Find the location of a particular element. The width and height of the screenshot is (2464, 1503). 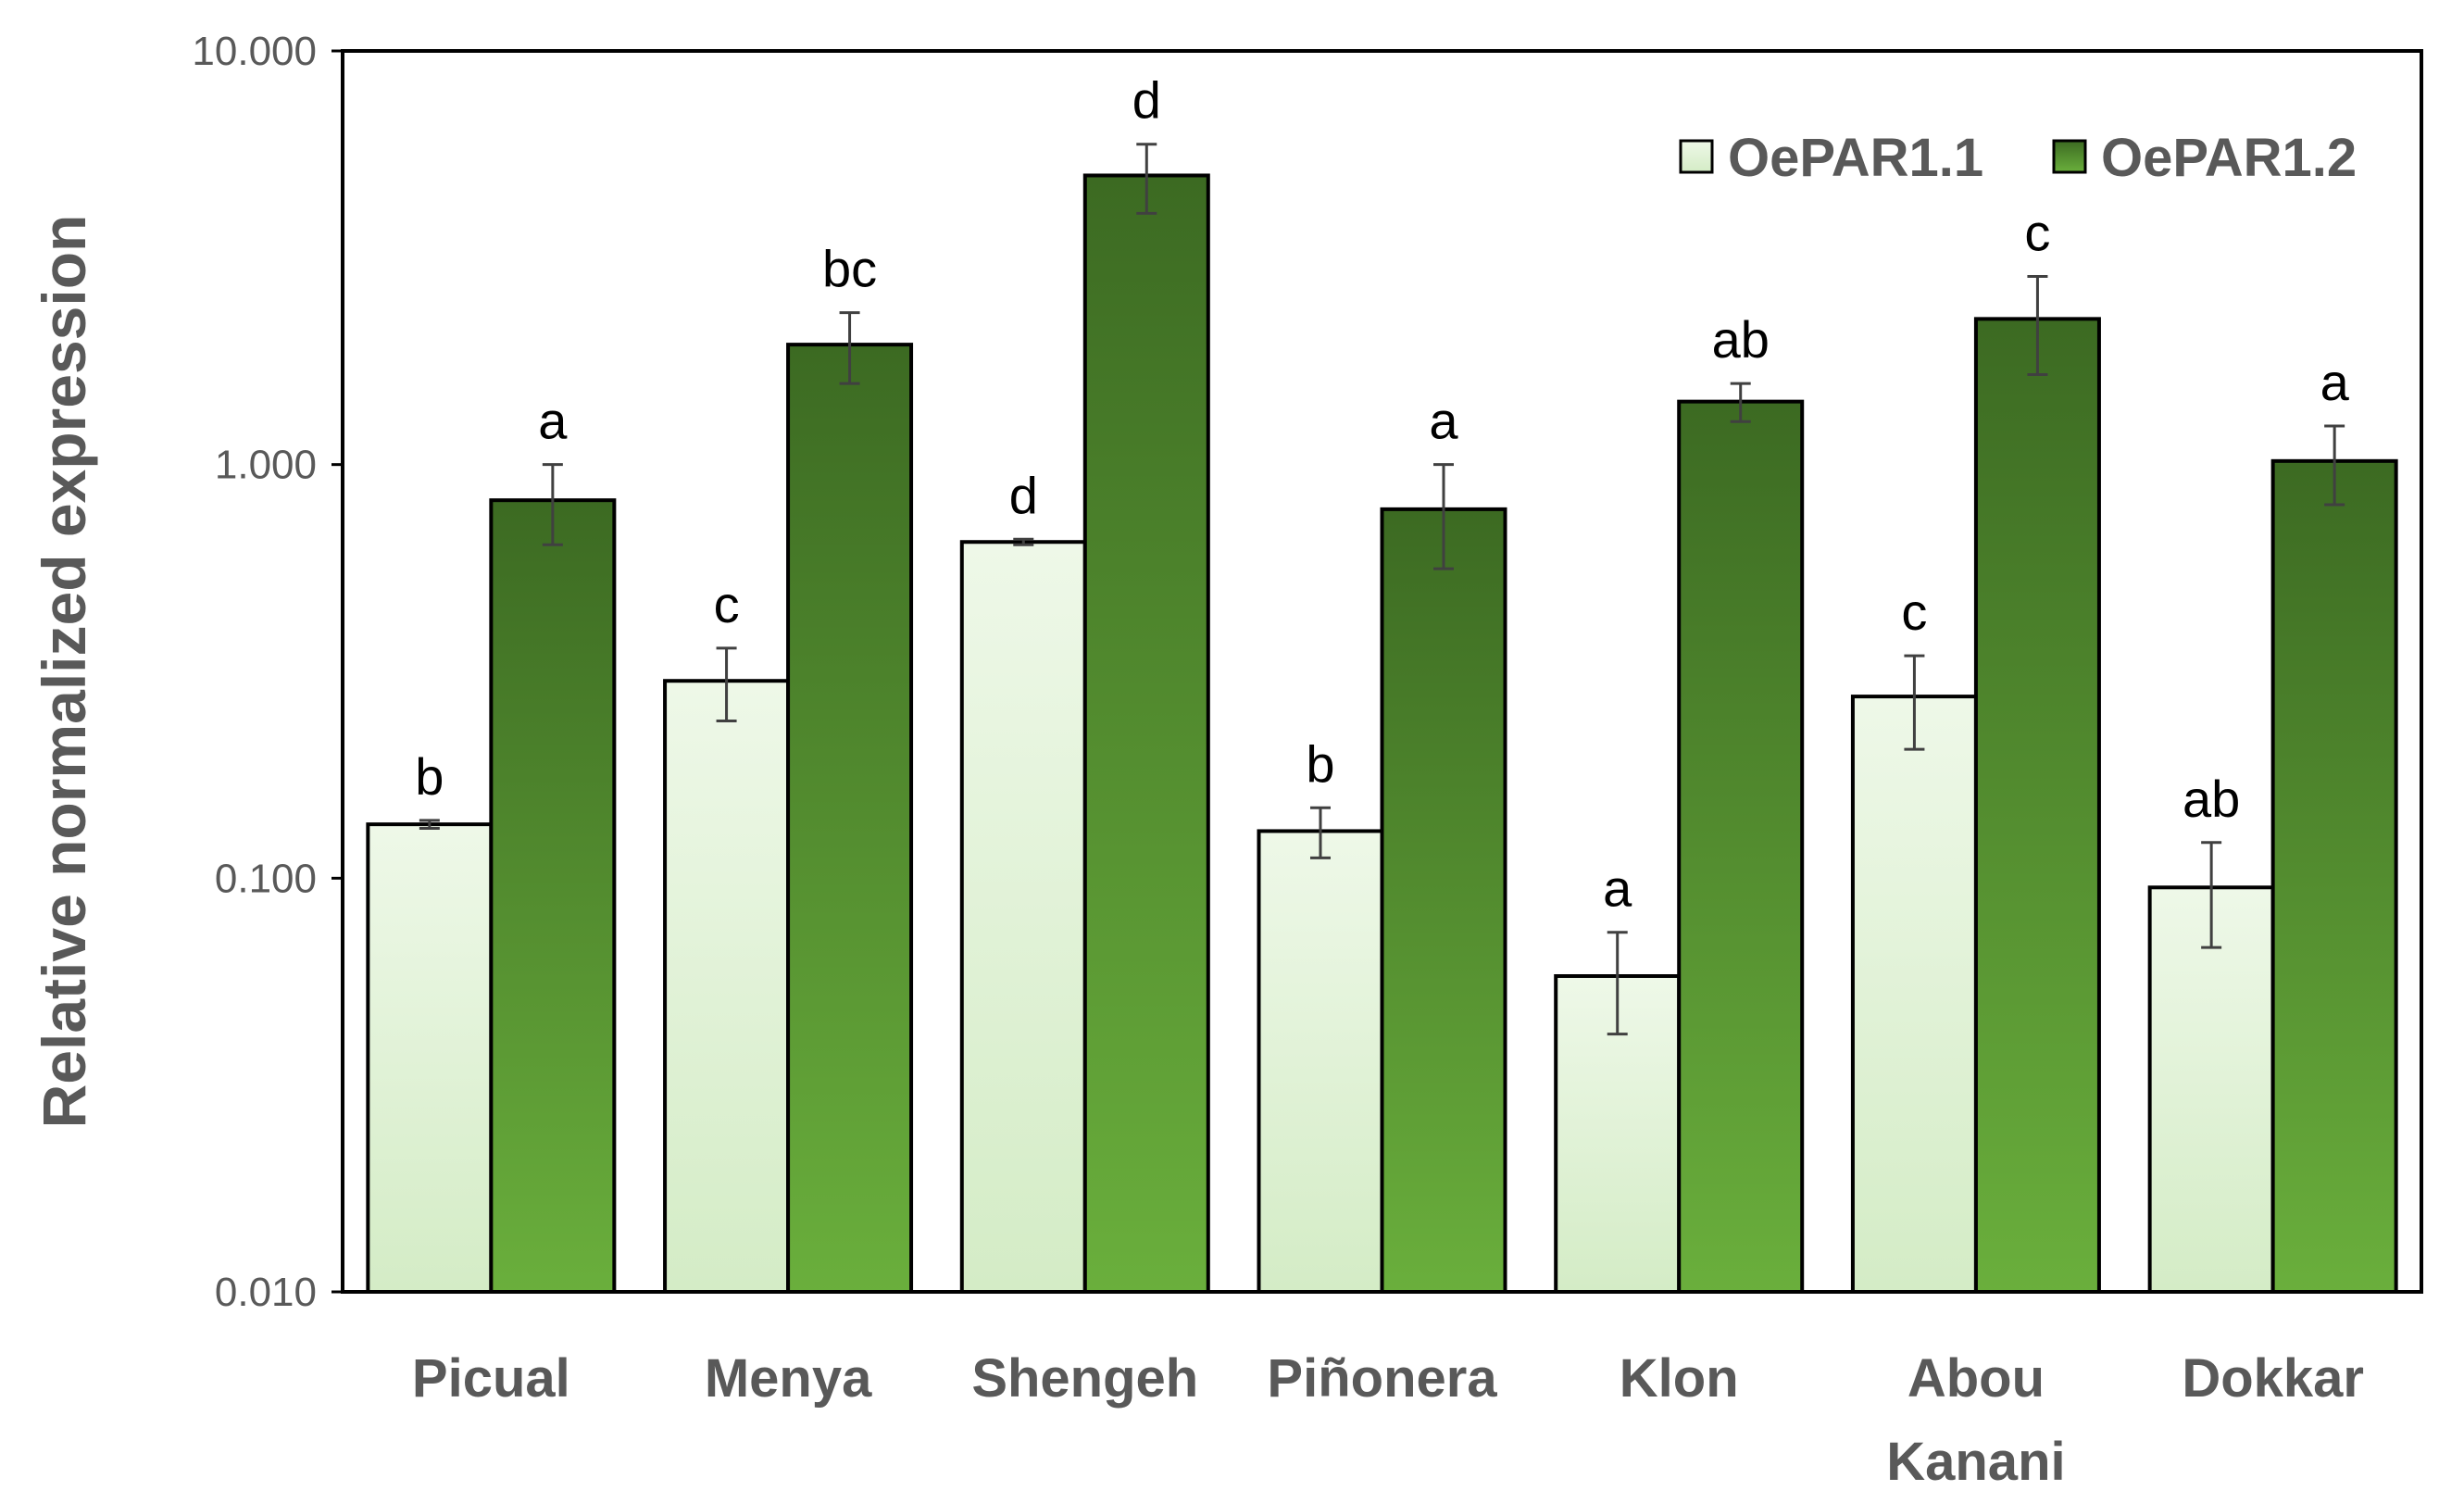

category-label: Menya is located at coordinates (788, 1378).